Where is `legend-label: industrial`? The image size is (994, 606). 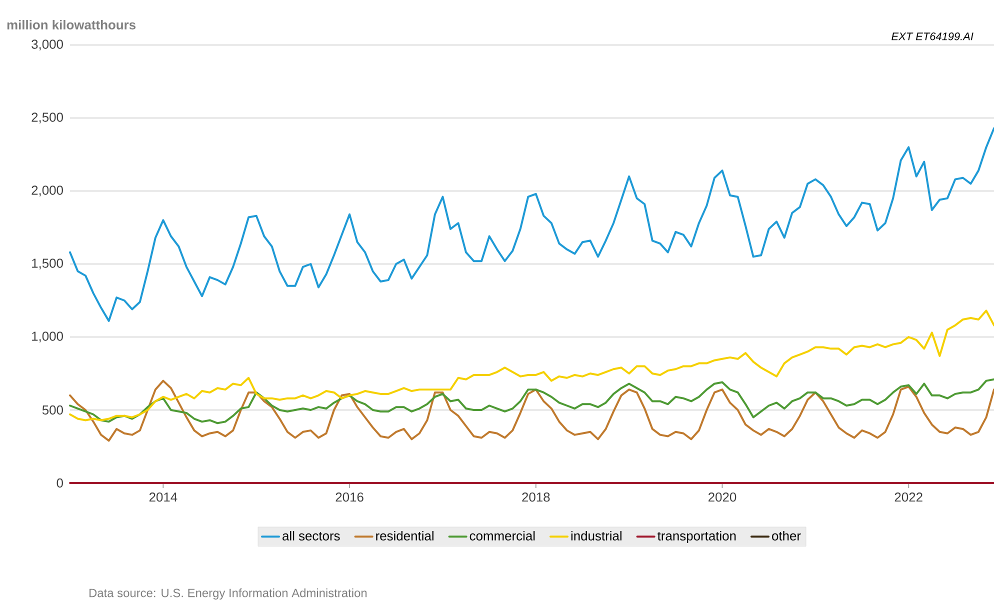
legend-label: industrial is located at coordinates (596, 535).